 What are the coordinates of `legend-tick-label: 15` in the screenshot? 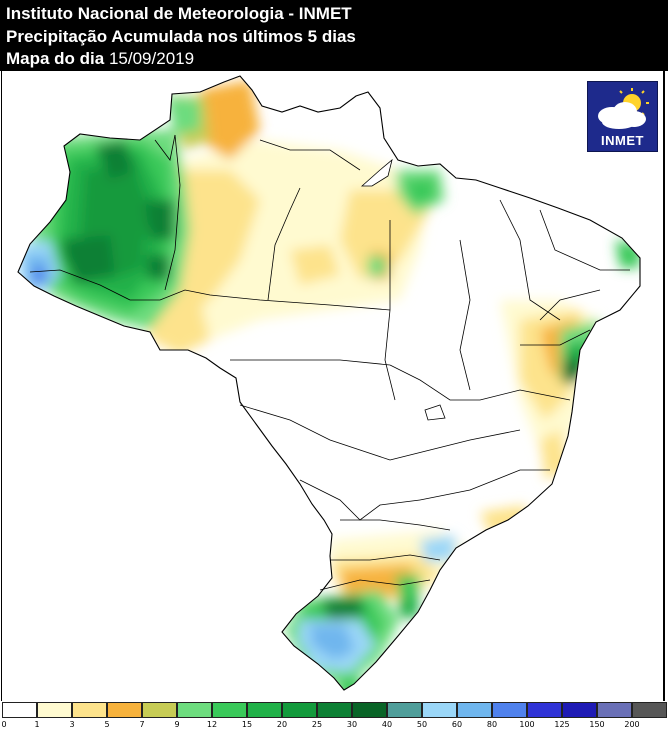 It's located at (247, 724).